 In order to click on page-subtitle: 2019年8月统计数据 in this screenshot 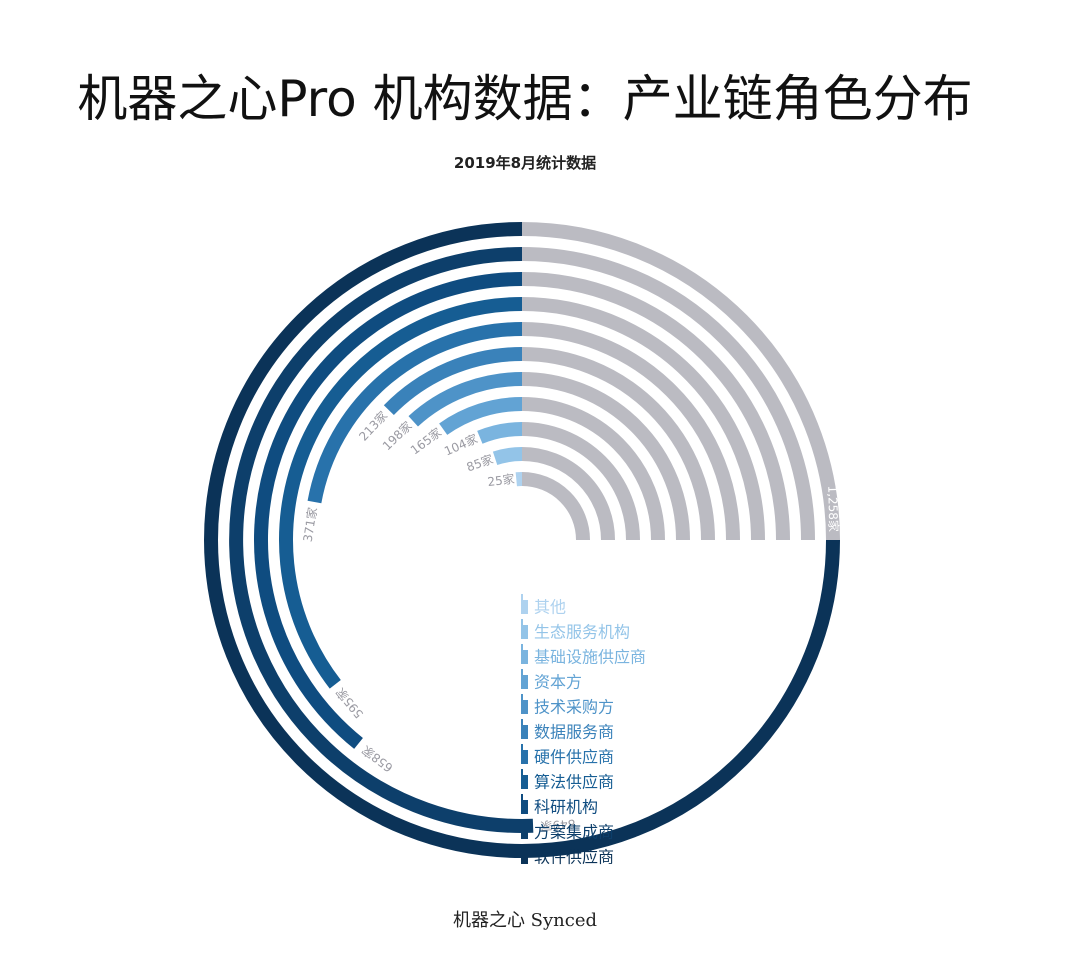, I will do `click(525, 163)`.